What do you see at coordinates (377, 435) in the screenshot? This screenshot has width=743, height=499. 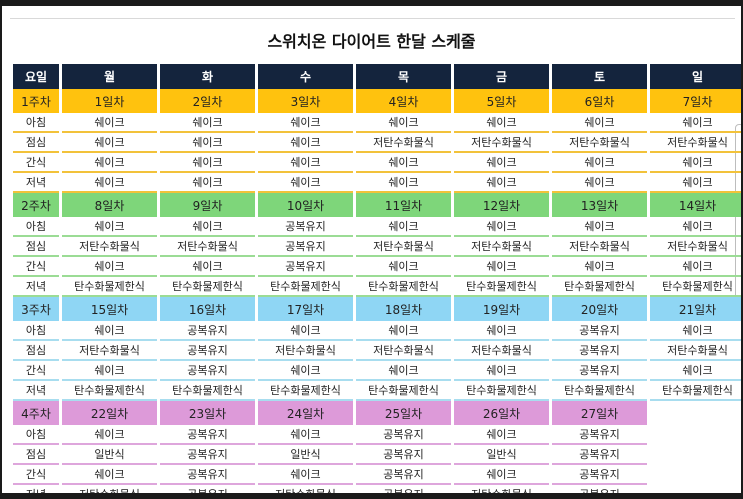 I see `meal-row: 아침 쉐이크 공복유지 쉐이크 공복유지 쉐이크 공복유지` at bounding box center [377, 435].